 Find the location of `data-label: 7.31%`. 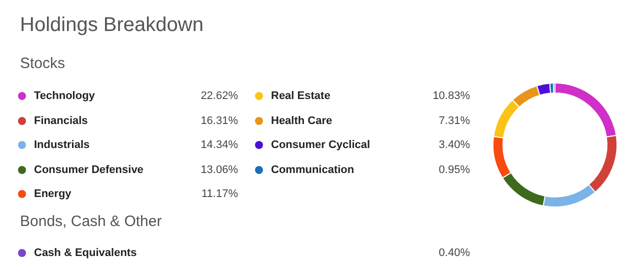

data-label: 7.31% is located at coordinates (454, 120).